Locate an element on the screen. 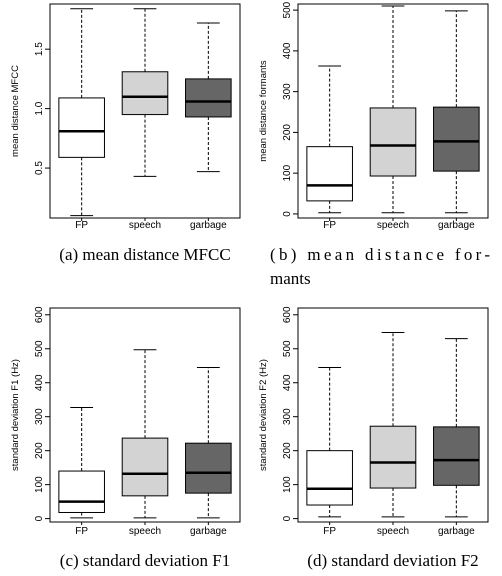  y-axis-label: mean distance MFCC is located at coordinates (15, 111).